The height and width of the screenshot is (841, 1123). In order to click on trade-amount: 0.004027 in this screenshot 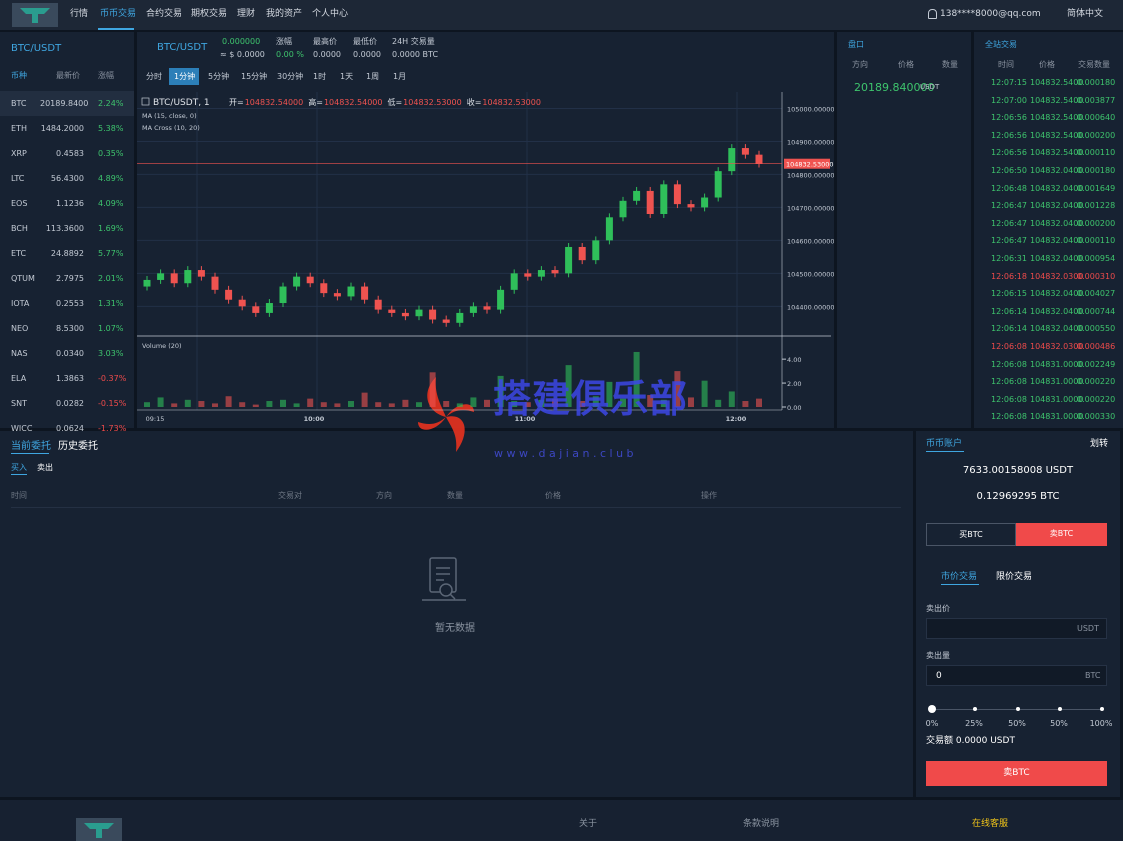, I will do `click(1096, 294)`.